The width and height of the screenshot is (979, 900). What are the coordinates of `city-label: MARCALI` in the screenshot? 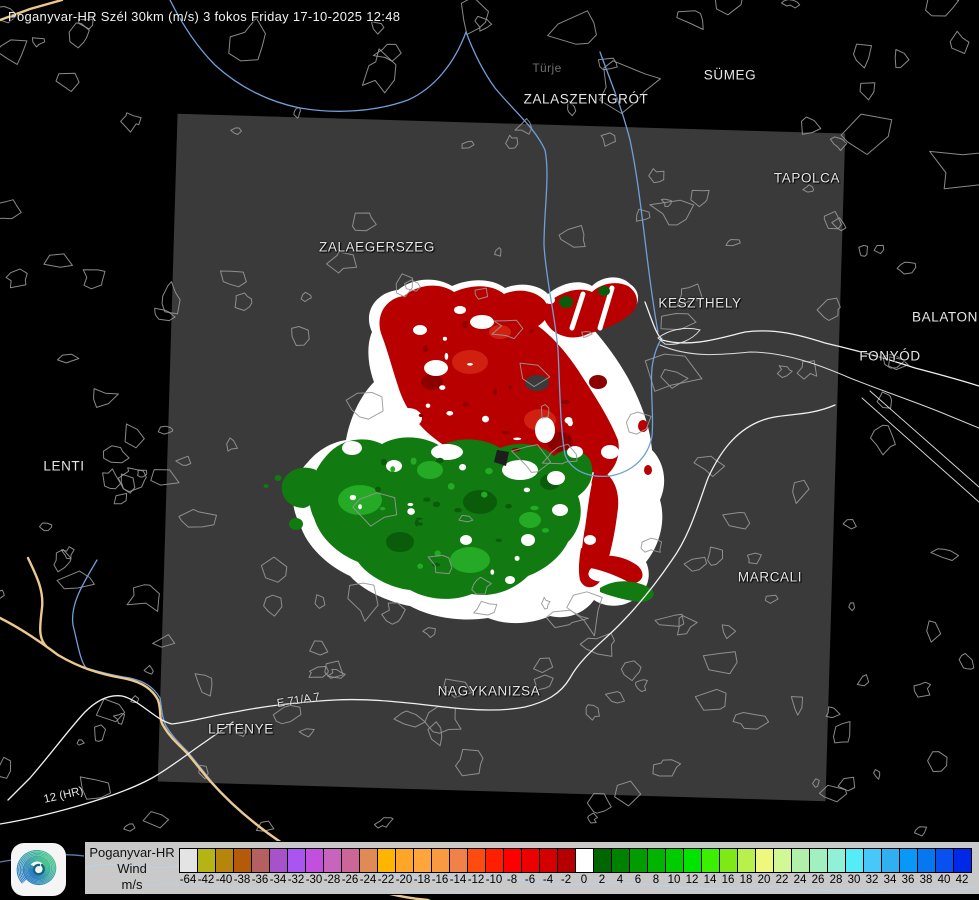 It's located at (770, 577).